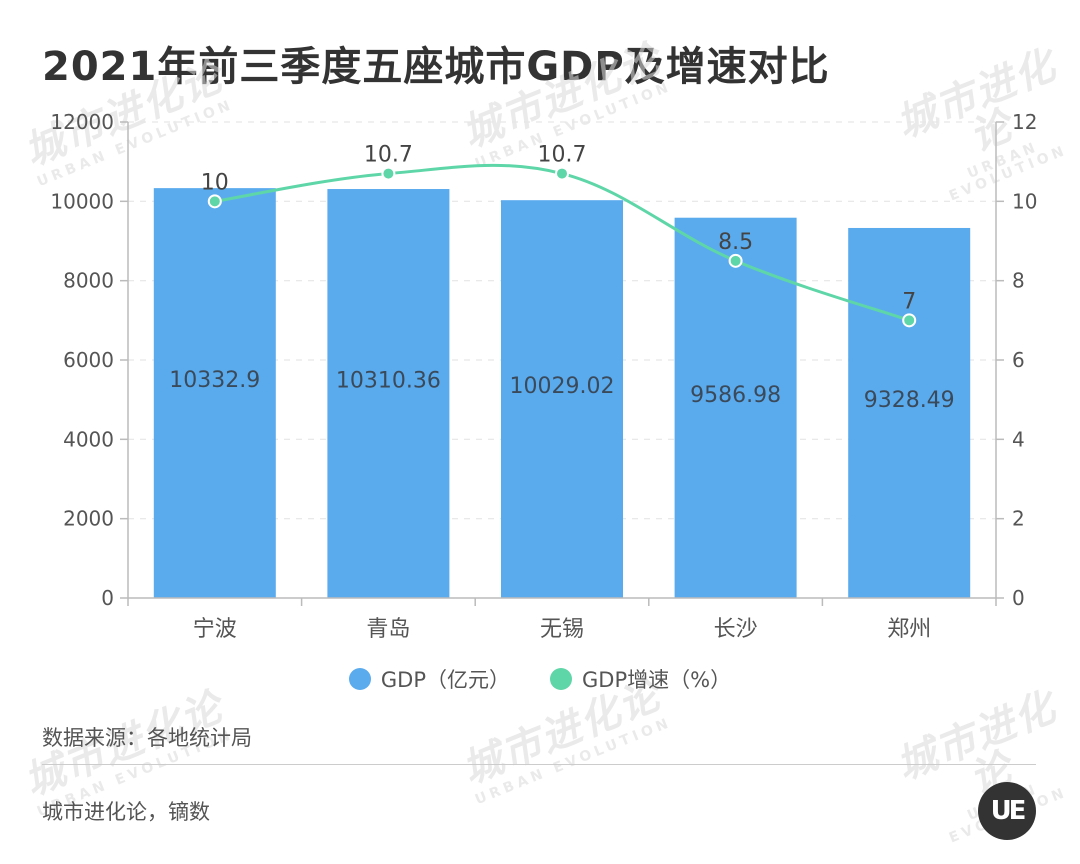 The height and width of the screenshot is (864, 1080). What do you see at coordinates (540, 679) in the screenshot?
I see `chart-legend: GDP（亿元） GDP增速（%）` at bounding box center [540, 679].